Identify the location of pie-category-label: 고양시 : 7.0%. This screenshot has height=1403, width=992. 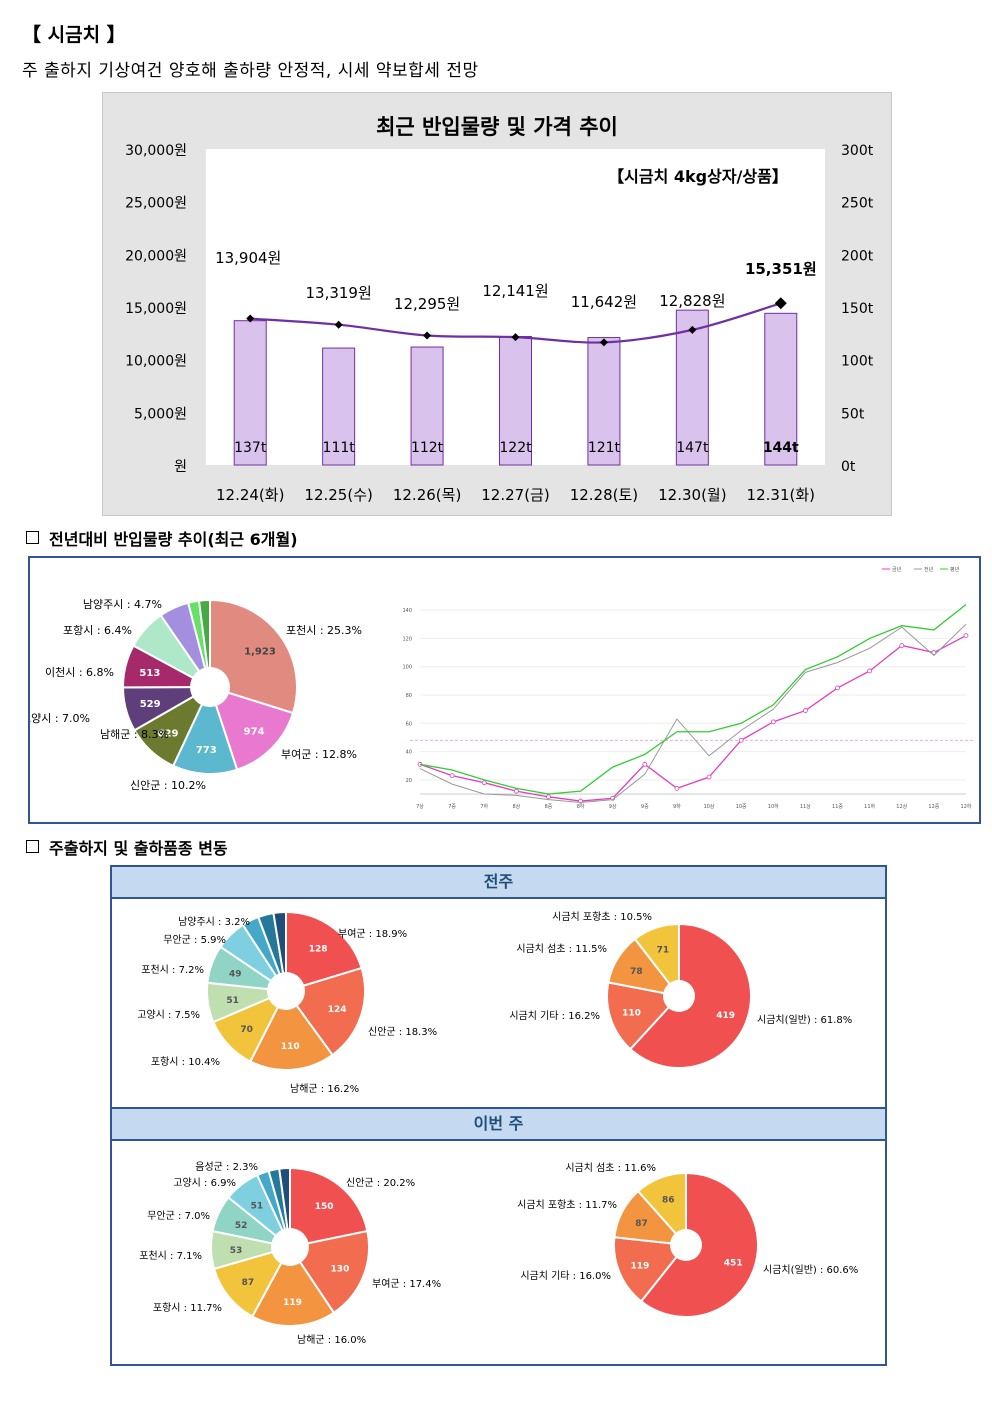
(60, 718).